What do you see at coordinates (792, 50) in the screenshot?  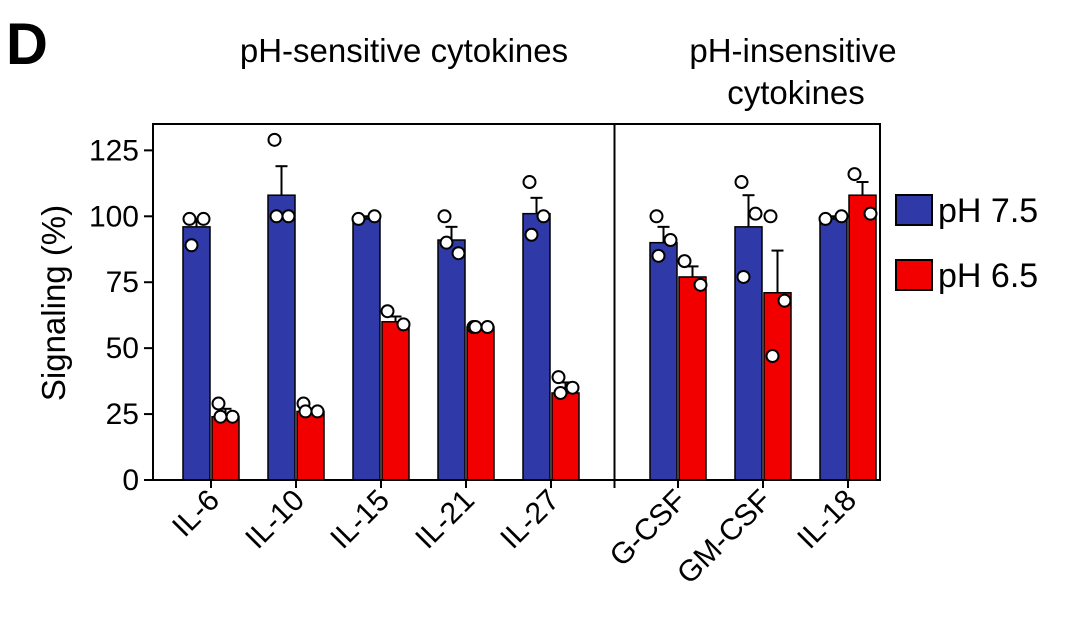 I see `group-title-insensitive-line: pH-insensitive` at bounding box center [792, 50].